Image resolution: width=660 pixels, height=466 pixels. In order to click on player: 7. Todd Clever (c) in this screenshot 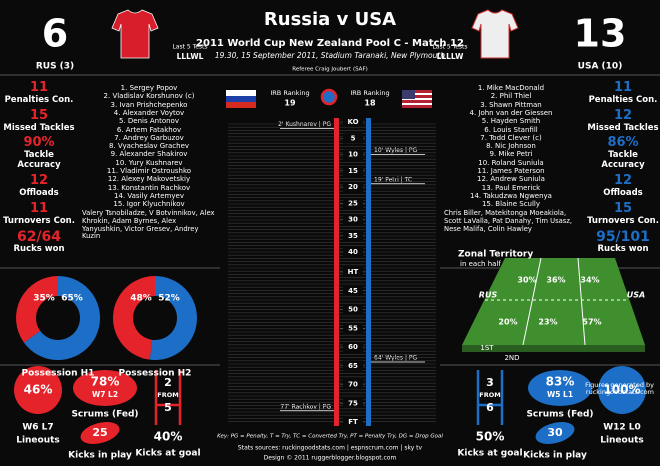, I will do `click(511, 137)`.